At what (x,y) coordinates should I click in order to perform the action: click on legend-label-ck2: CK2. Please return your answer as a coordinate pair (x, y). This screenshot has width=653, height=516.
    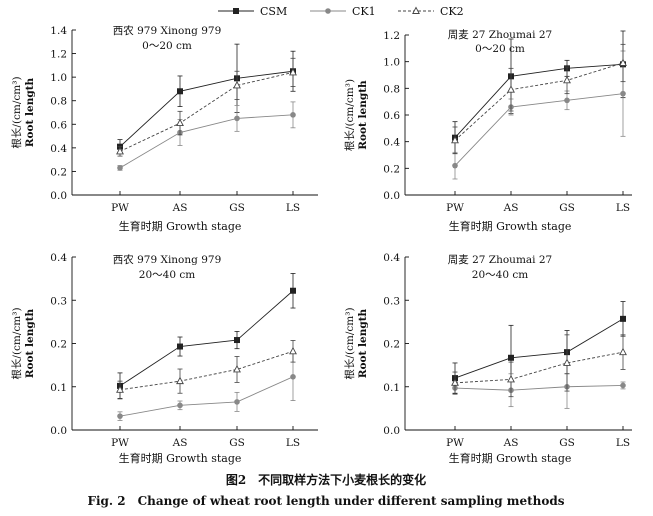
    Looking at the image, I should click on (452, 11).